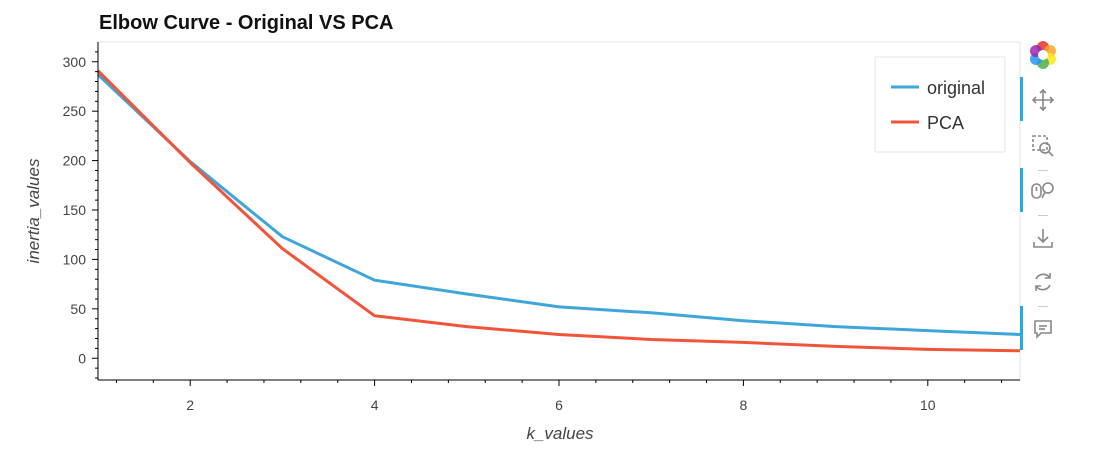  Describe the element at coordinates (559, 396) in the screenshot. I see `x-axis: 2 4 6 8 10` at that location.